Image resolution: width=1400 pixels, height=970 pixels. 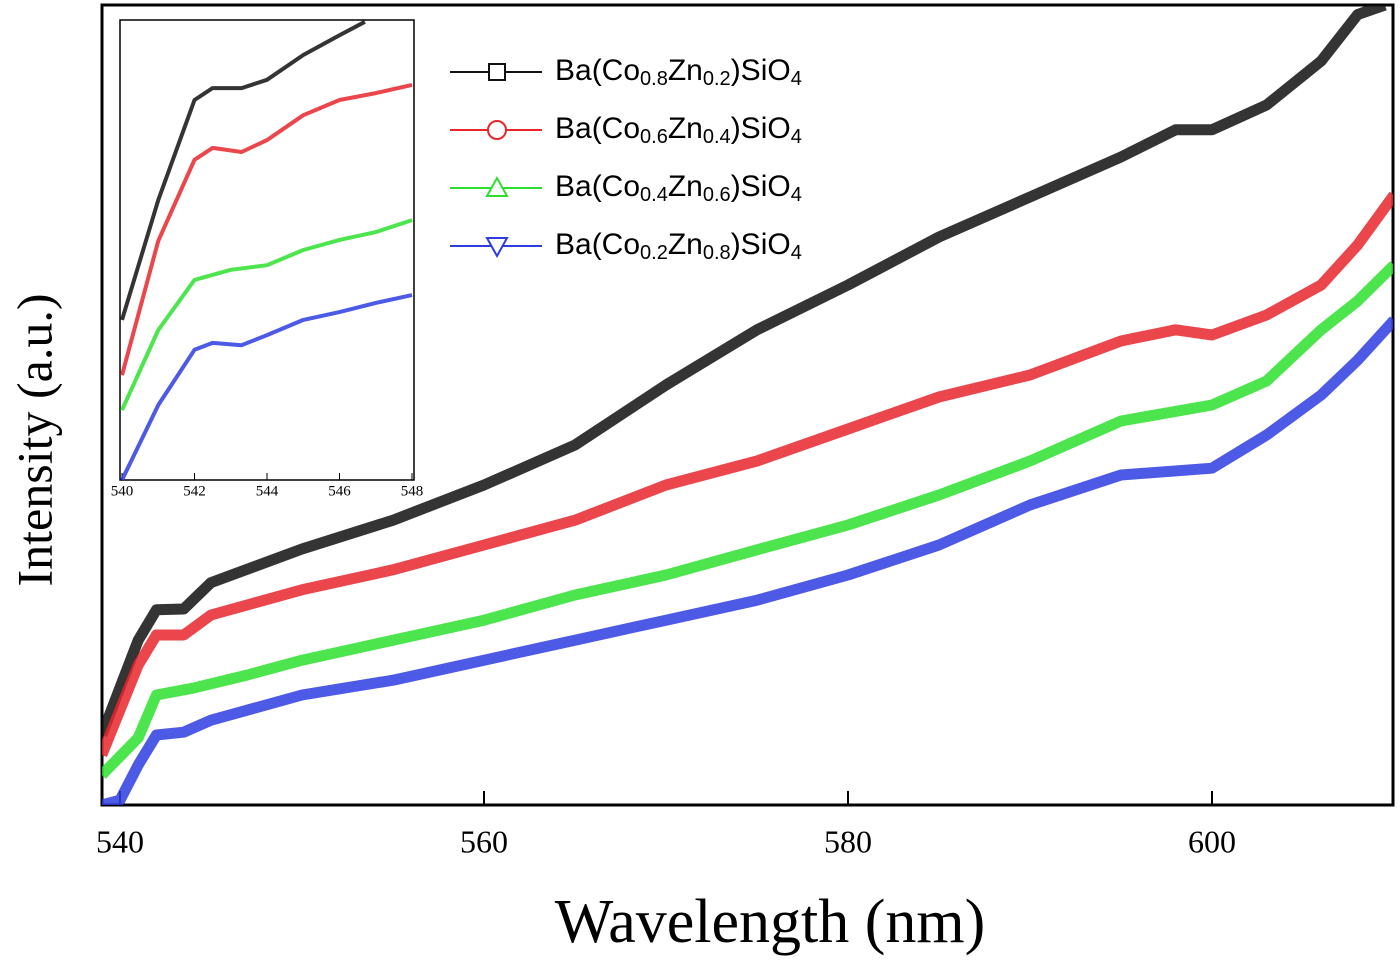 I want to click on x-axis-label: Wavelength (nm), so click(x=770, y=922).